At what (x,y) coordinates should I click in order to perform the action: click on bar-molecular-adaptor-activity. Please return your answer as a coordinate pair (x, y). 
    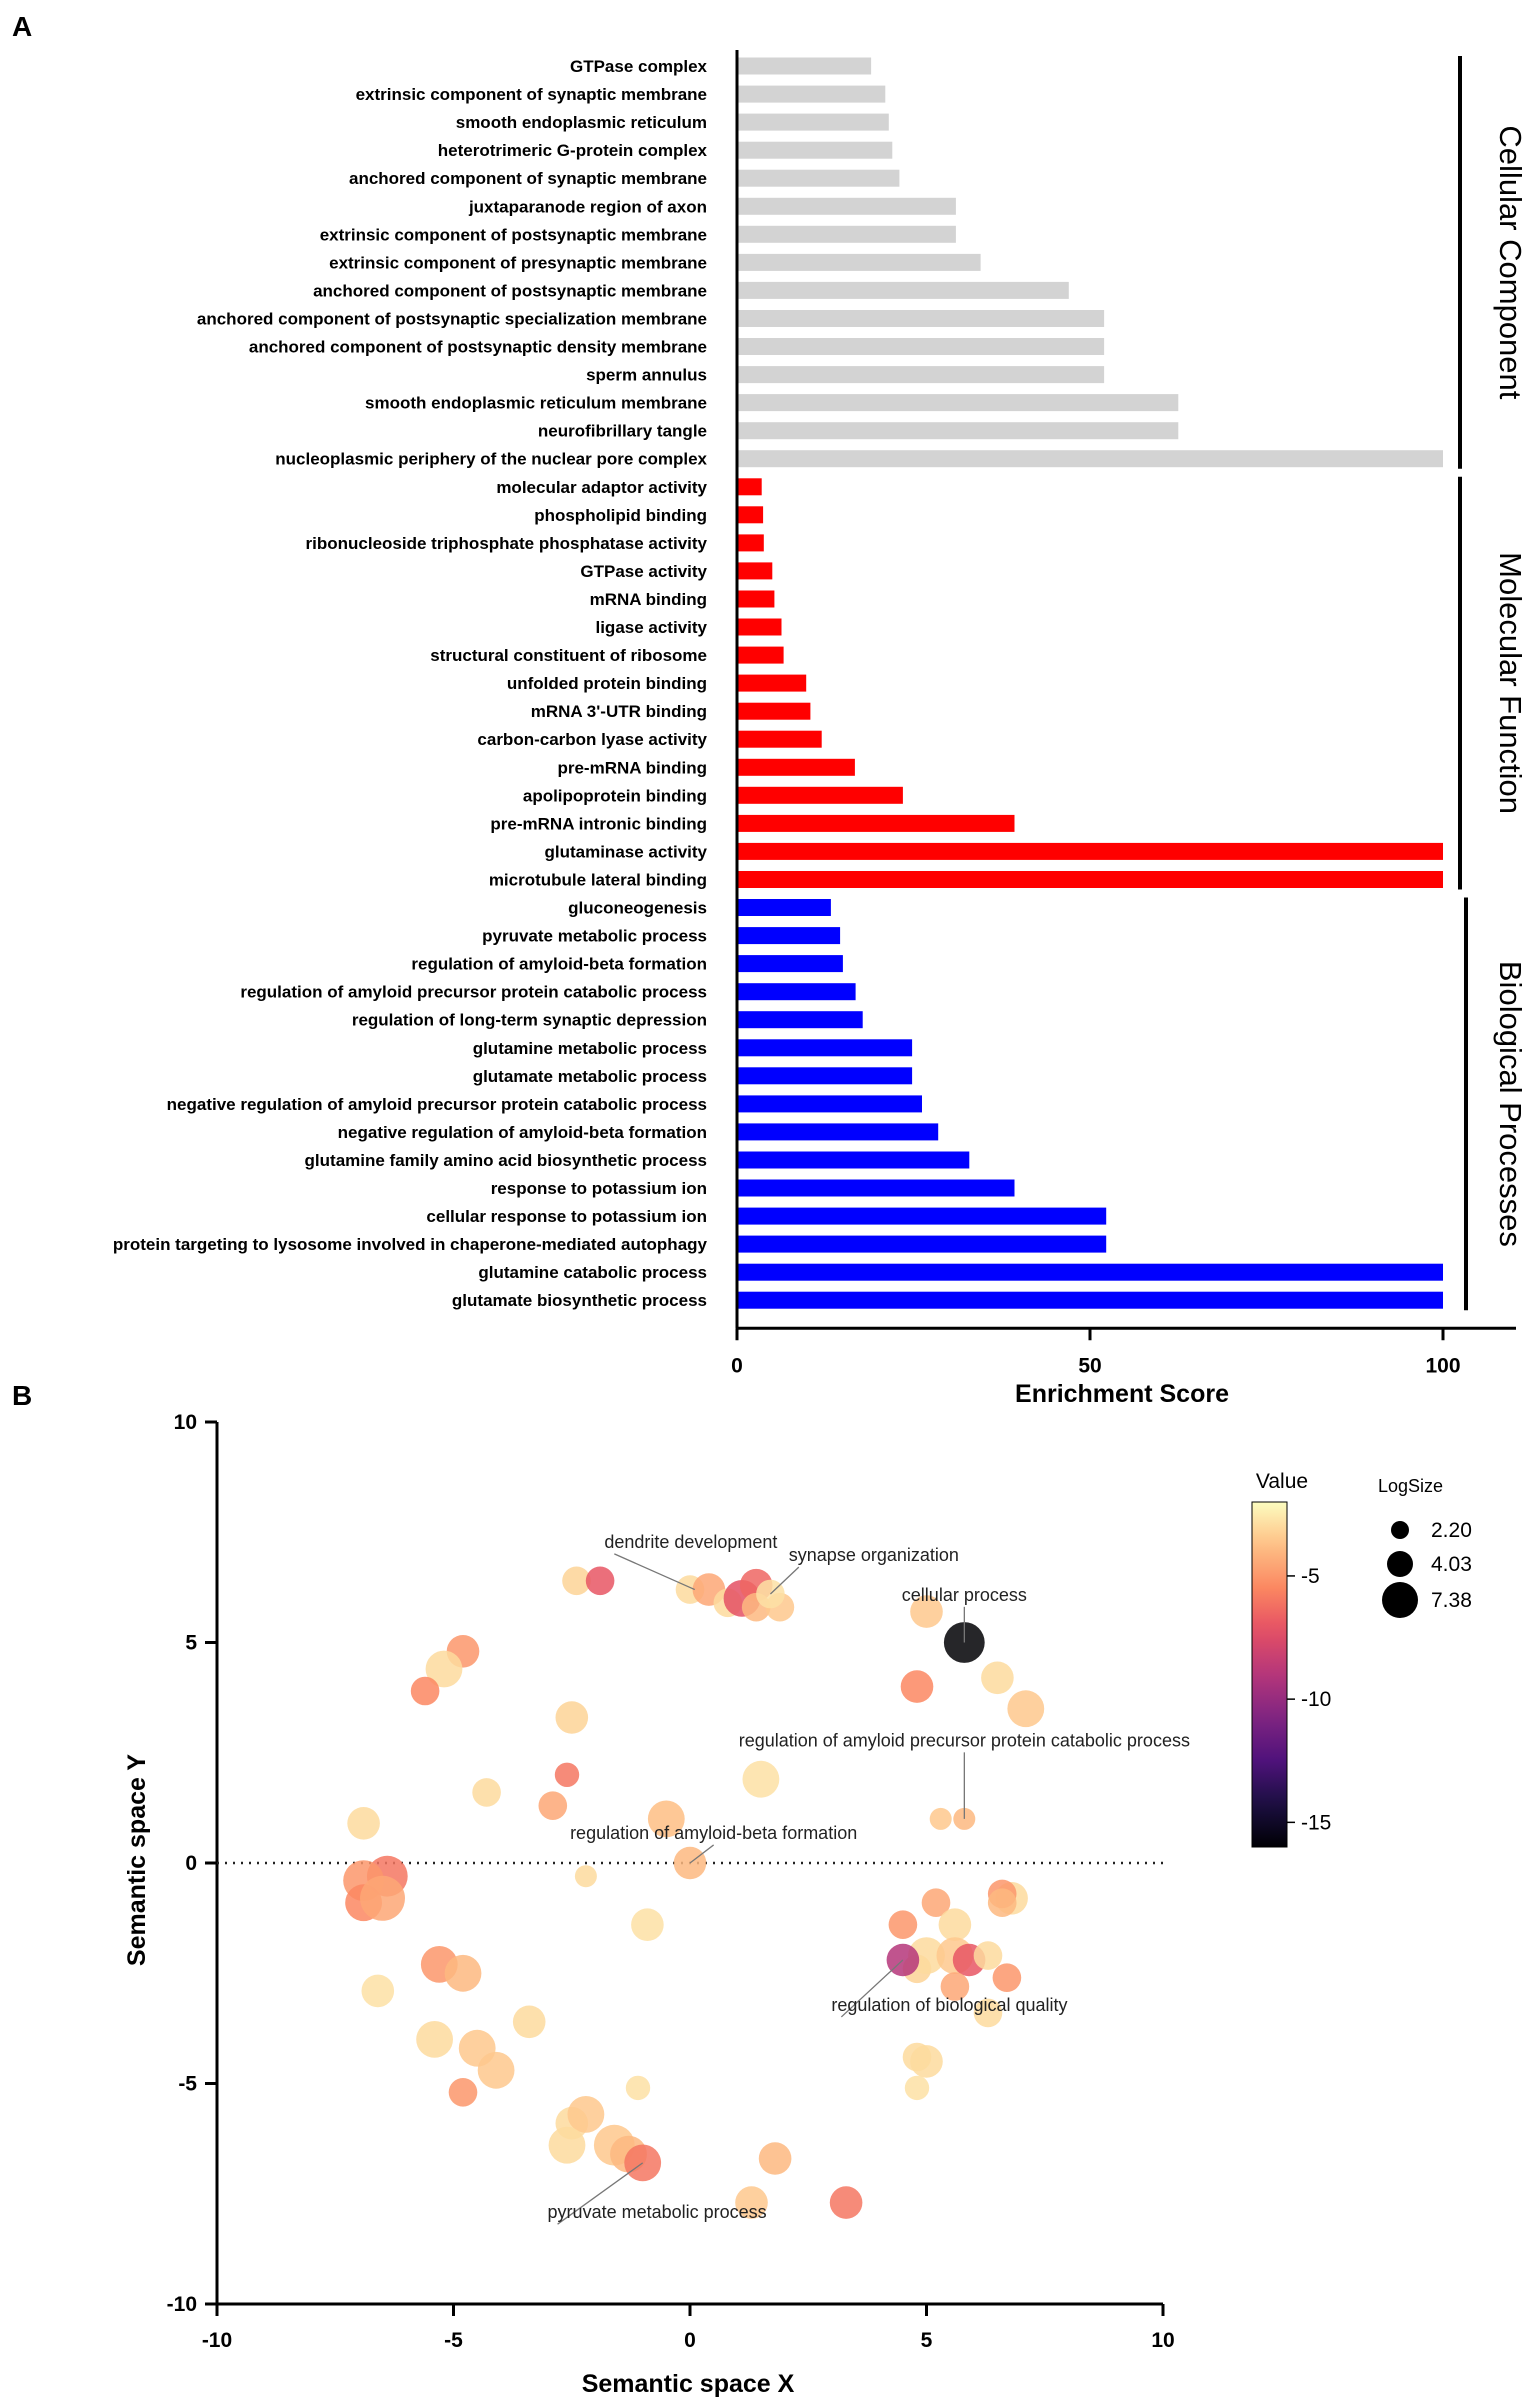
    Looking at the image, I should click on (749, 487).